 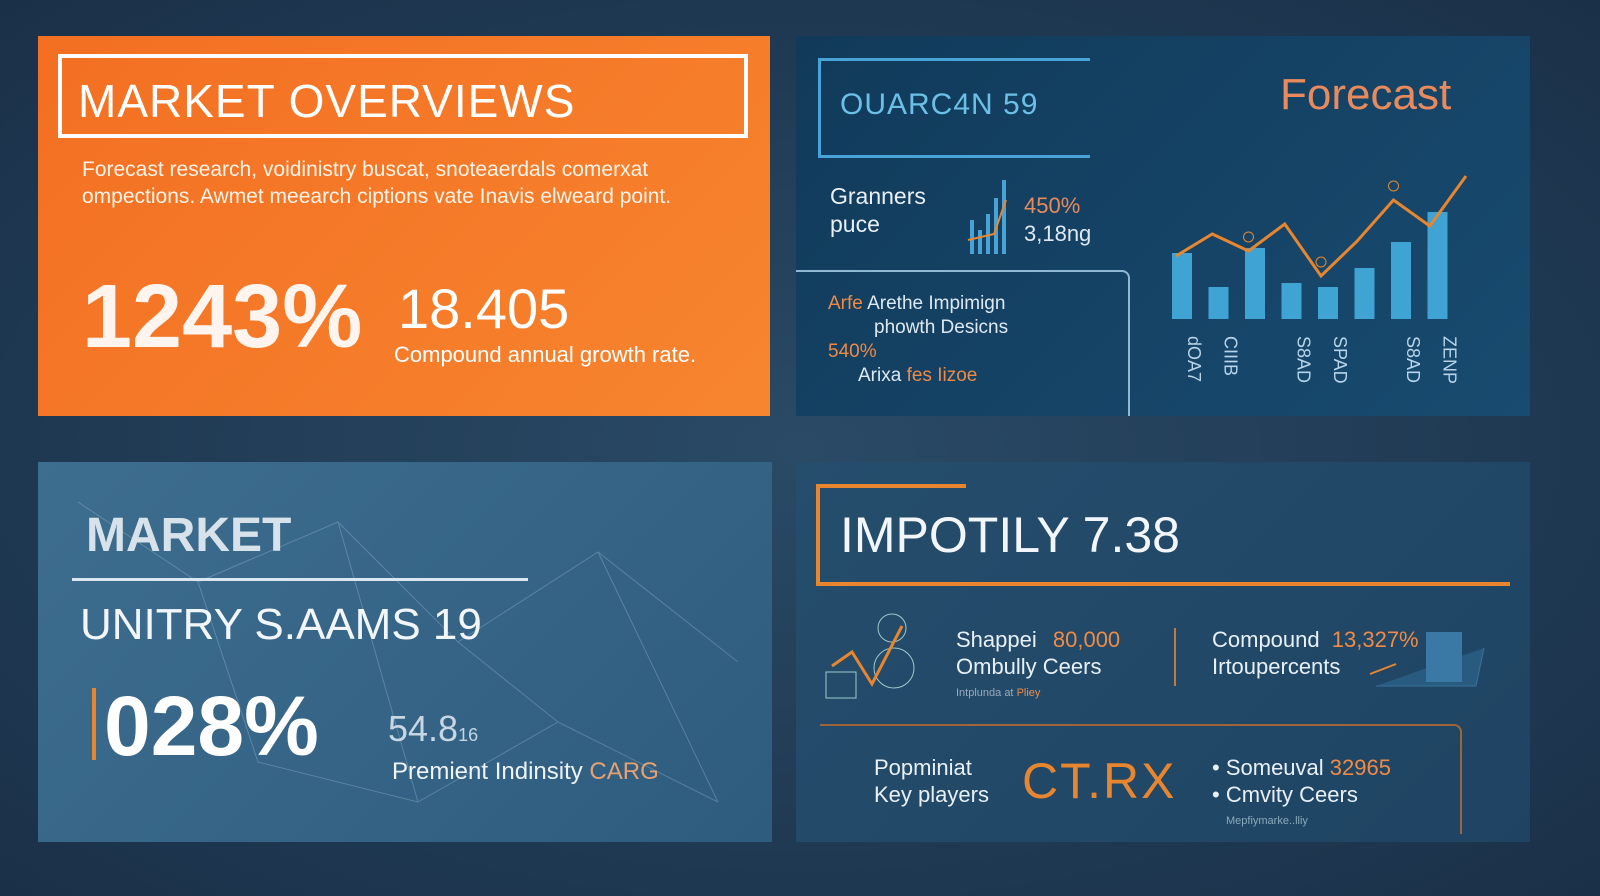 What do you see at coordinates (878, 210) in the screenshot?
I see `metric-label: Granners puce` at bounding box center [878, 210].